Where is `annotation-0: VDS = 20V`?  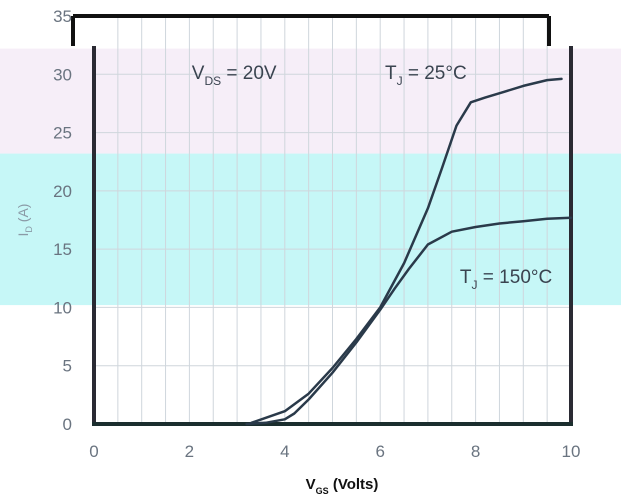
annotation-0: VDS = 20V is located at coordinates (234, 75).